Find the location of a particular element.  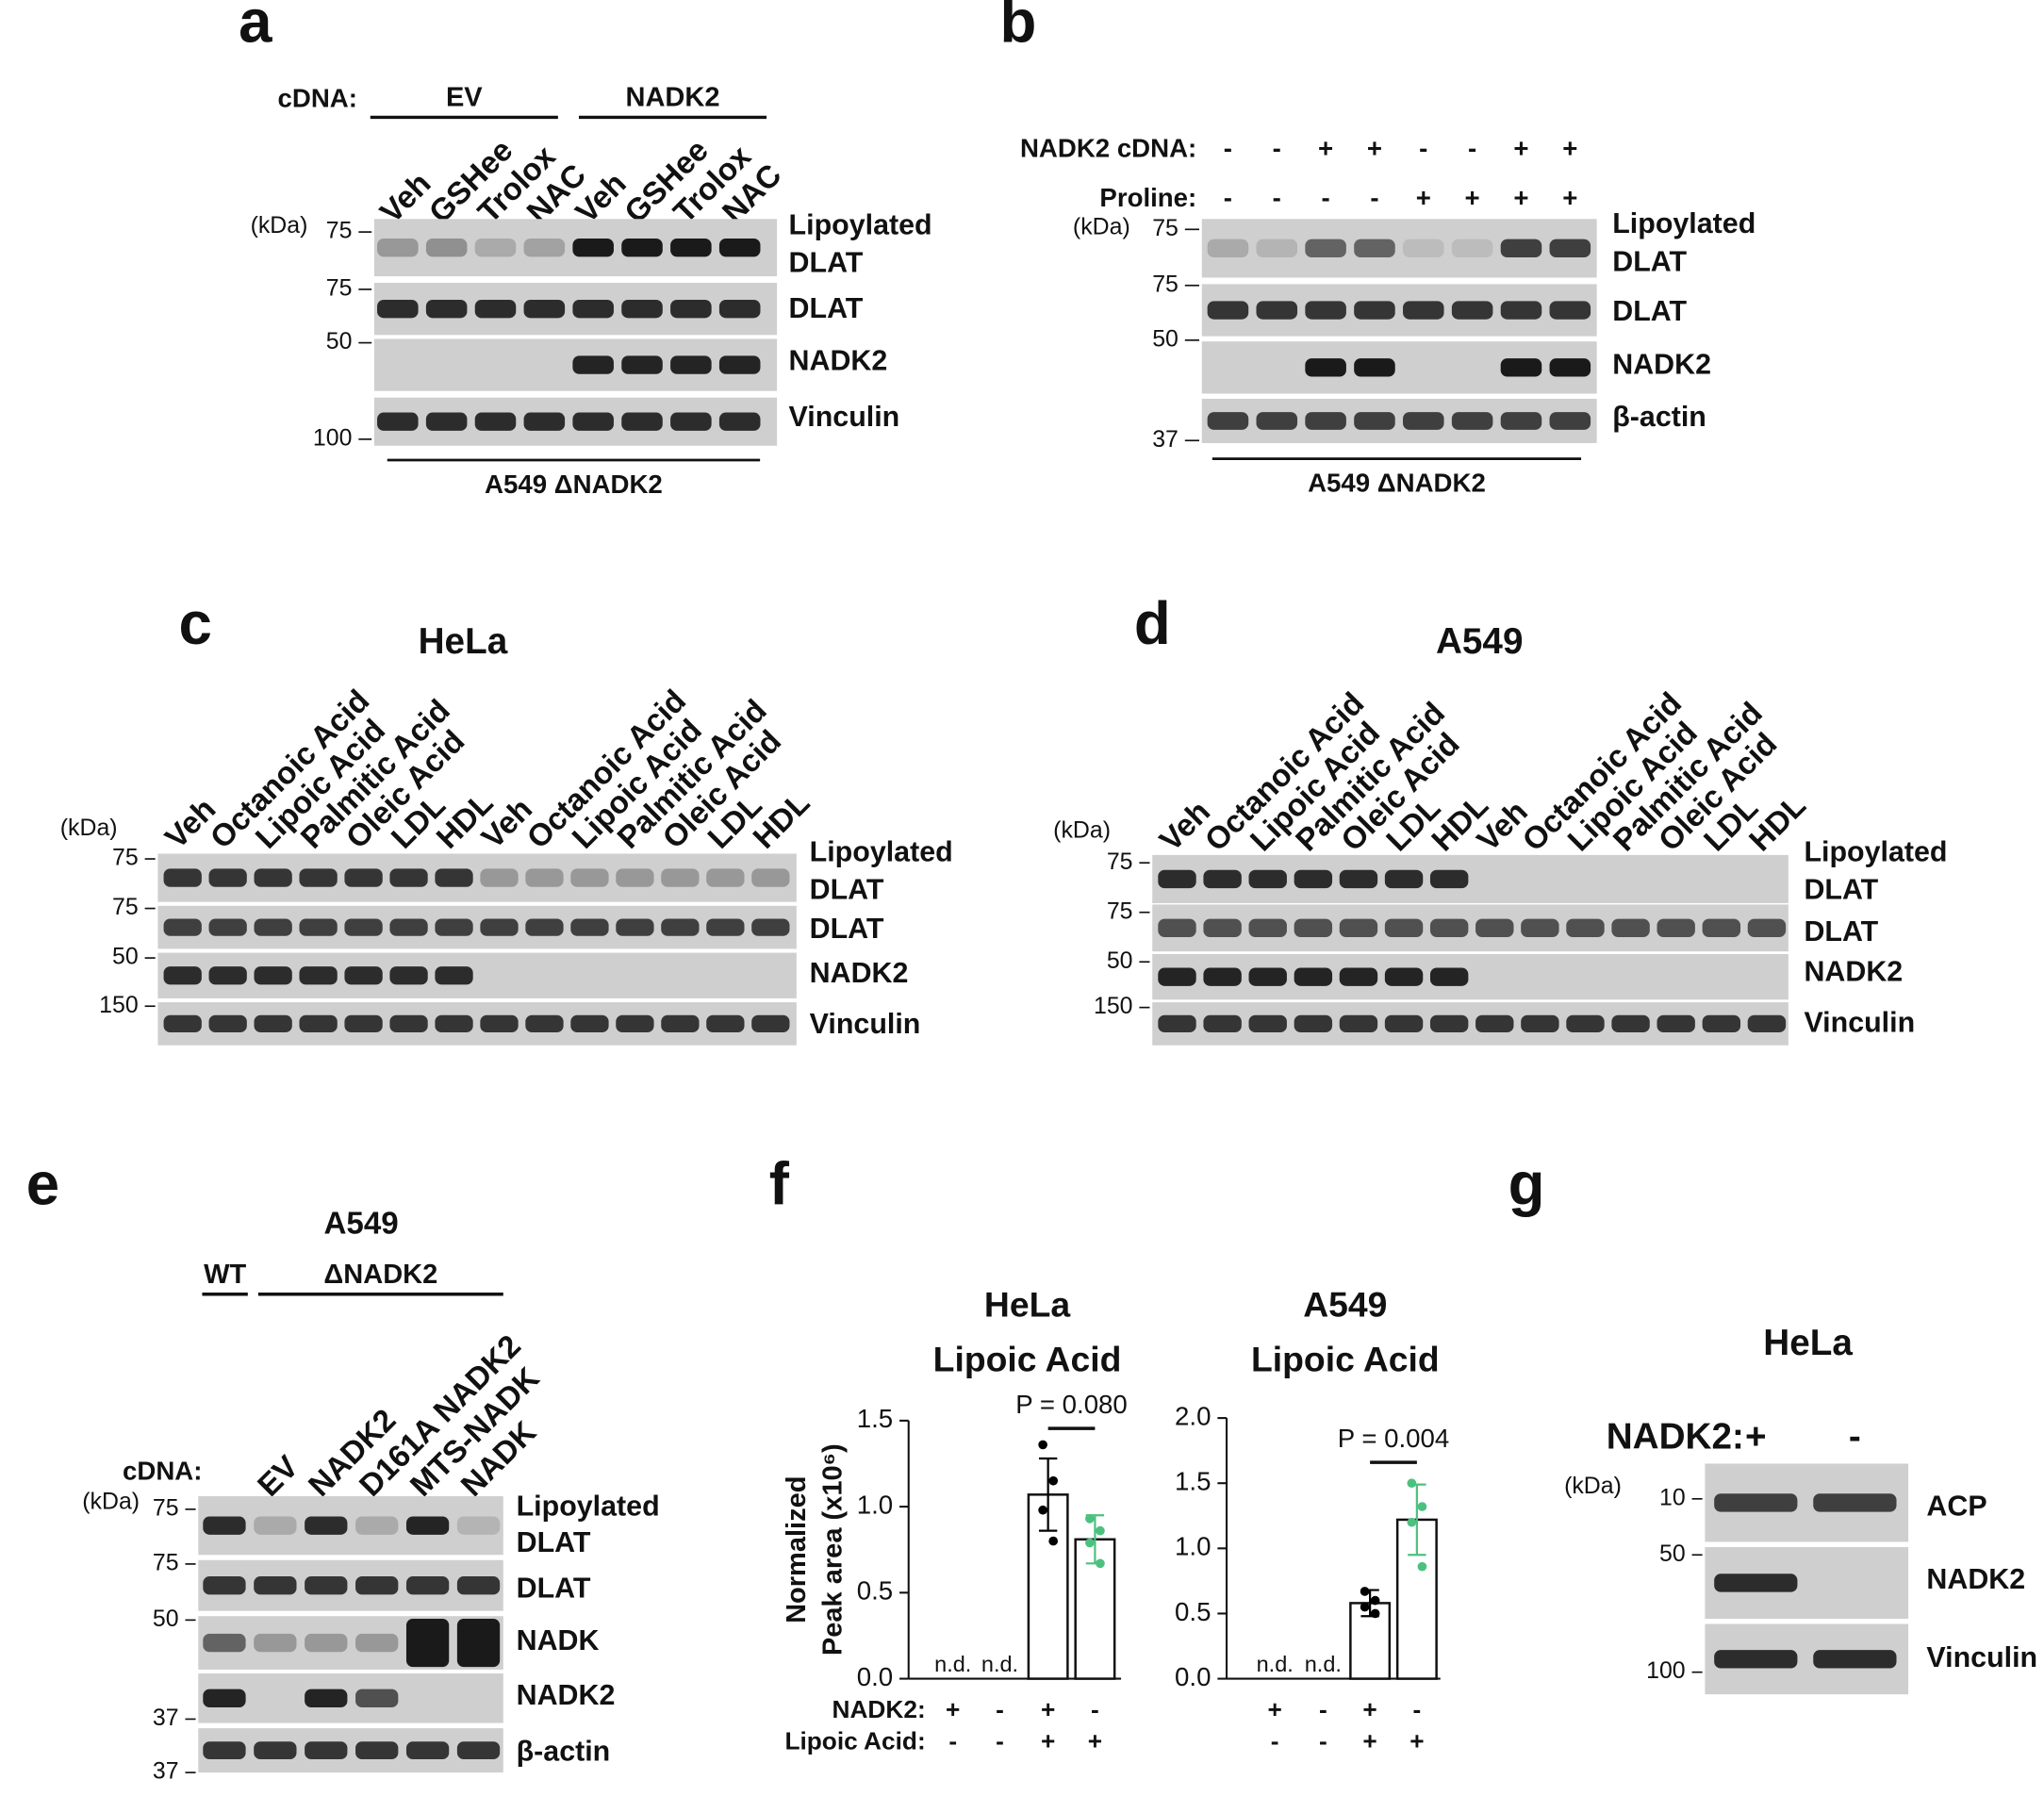

blot-label: NADK is located at coordinates (558, 1640).